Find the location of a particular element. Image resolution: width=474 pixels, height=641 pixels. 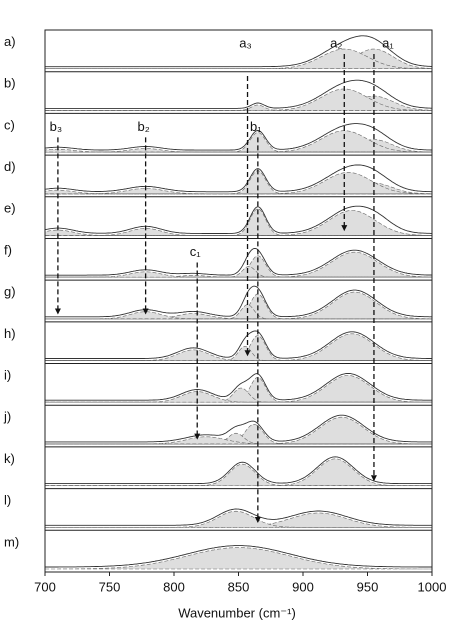

panel-label: d) is located at coordinates (10, 166).